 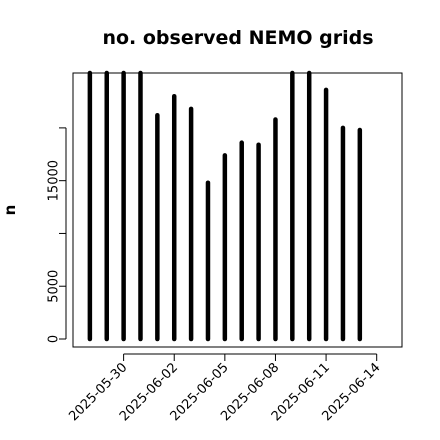 What do you see at coordinates (237, 38) in the screenshot?
I see `chart-title: no. observed NEMO grids` at bounding box center [237, 38].